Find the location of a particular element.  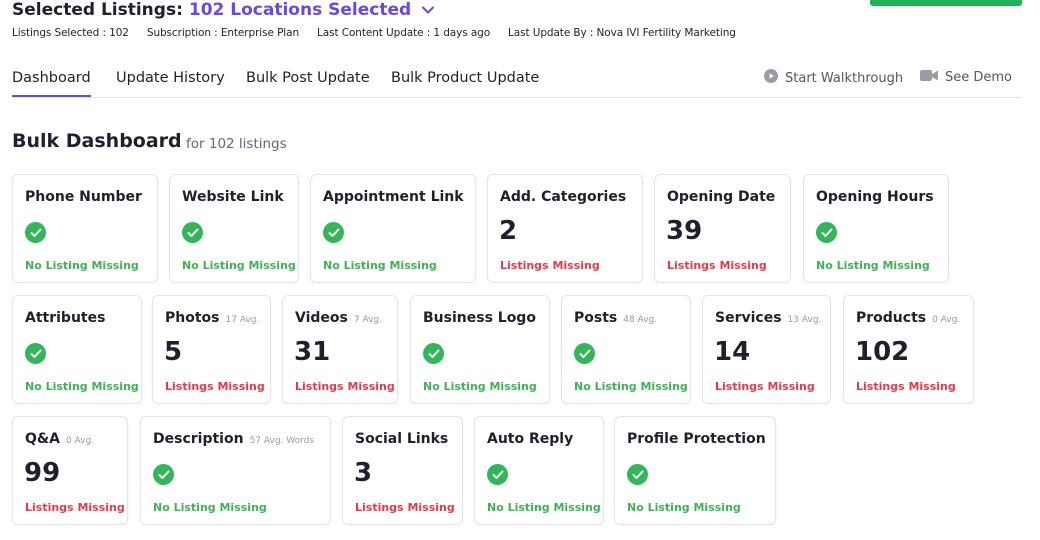

card-missing-count: 39 is located at coordinates (684, 231).